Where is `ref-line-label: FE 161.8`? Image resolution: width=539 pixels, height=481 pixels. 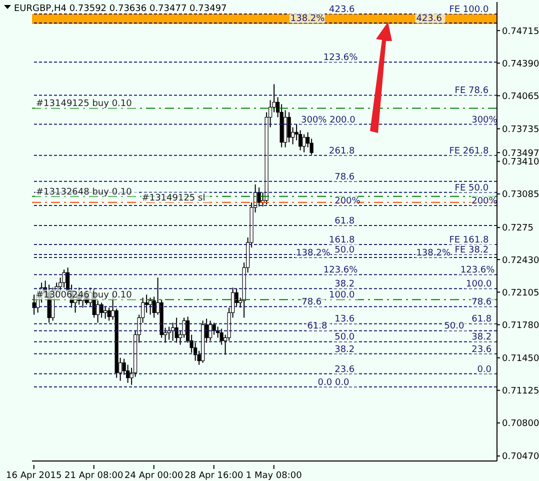
ref-line-label: FE 161.8 is located at coordinates (469, 241).